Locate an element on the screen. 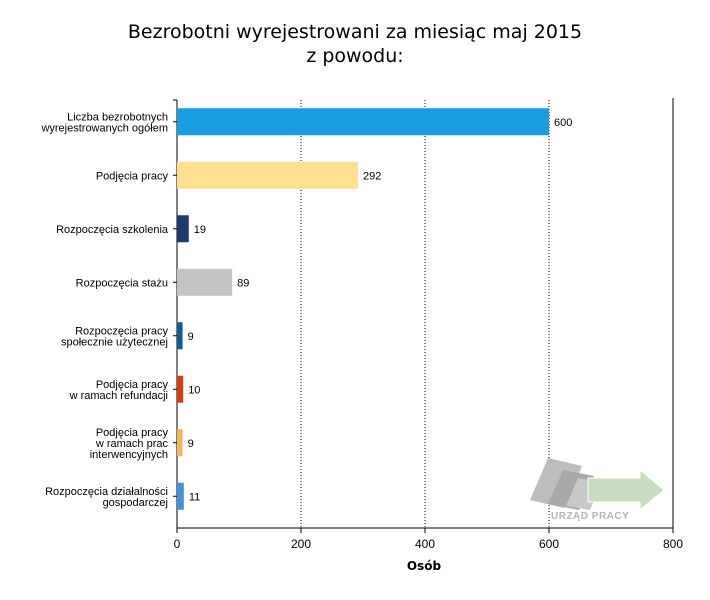 This screenshot has width=710, height=600. x-tick-labels: 0 200 400 600 800 is located at coordinates (429, 544).